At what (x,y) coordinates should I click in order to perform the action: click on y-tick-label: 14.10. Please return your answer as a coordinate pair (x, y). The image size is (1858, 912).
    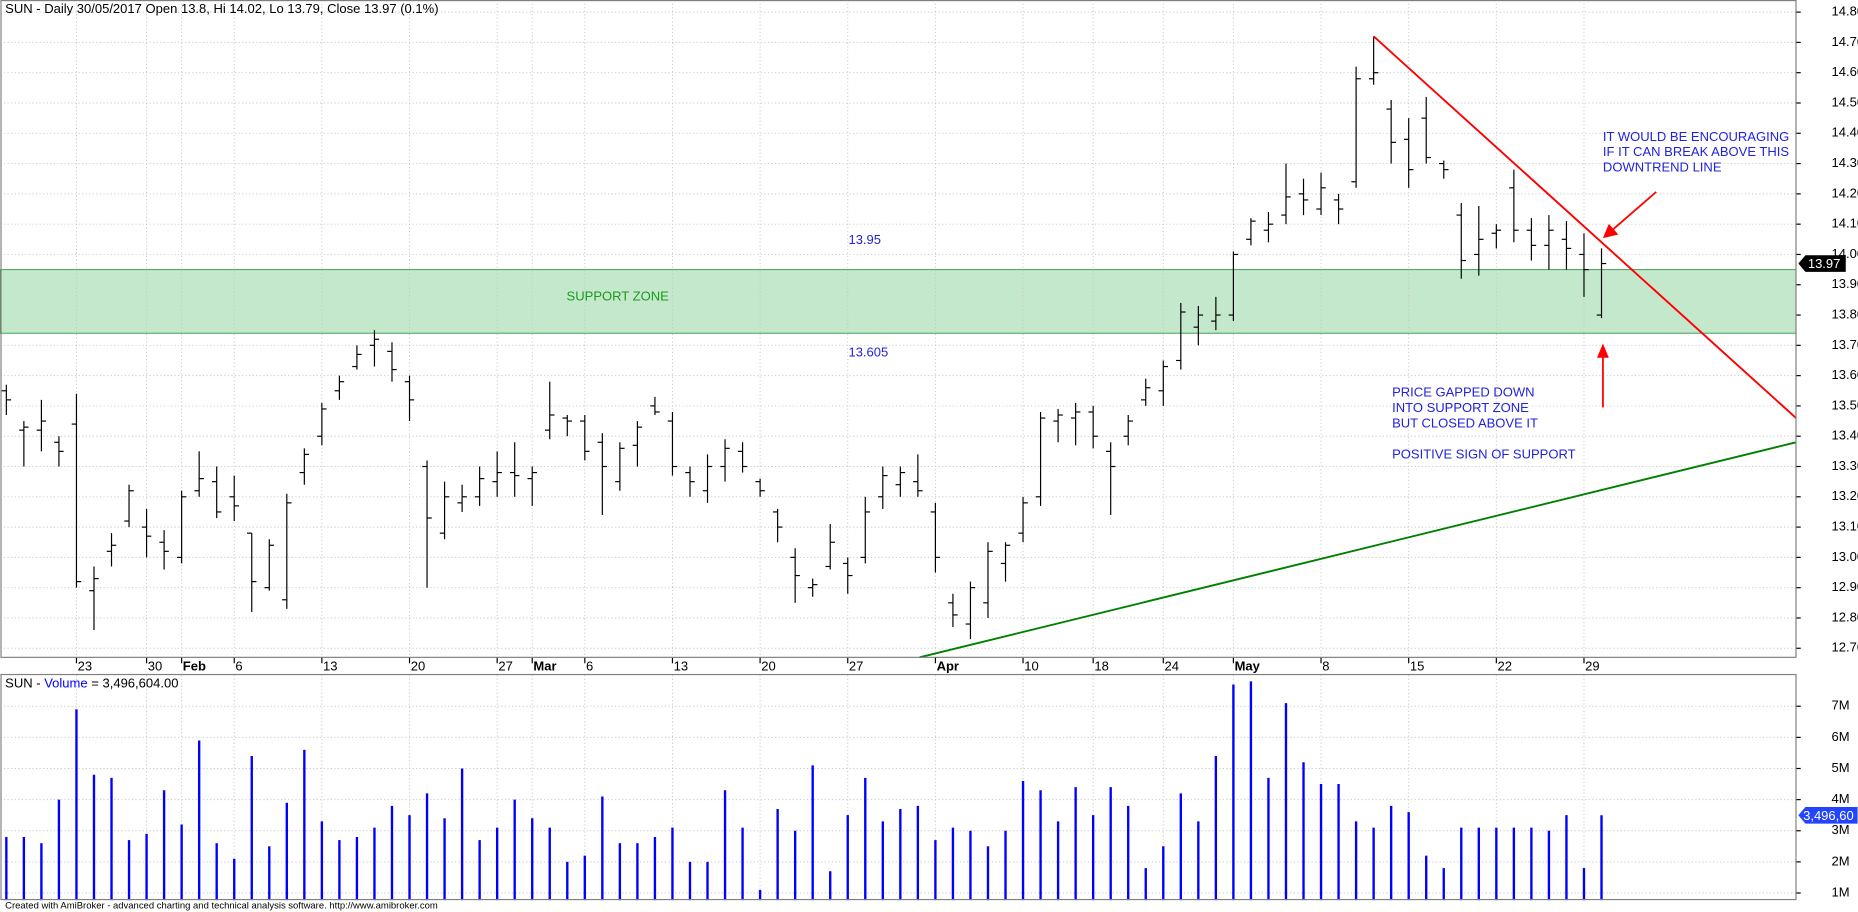
    Looking at the image, I should click on (1845, 223).